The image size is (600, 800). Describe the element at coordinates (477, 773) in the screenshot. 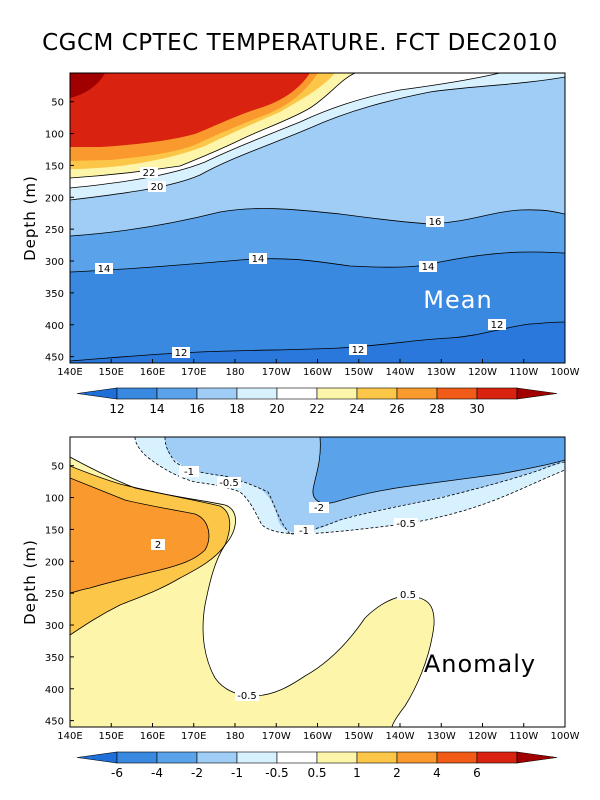

I see `colorbar-level-label: 6` at that location.